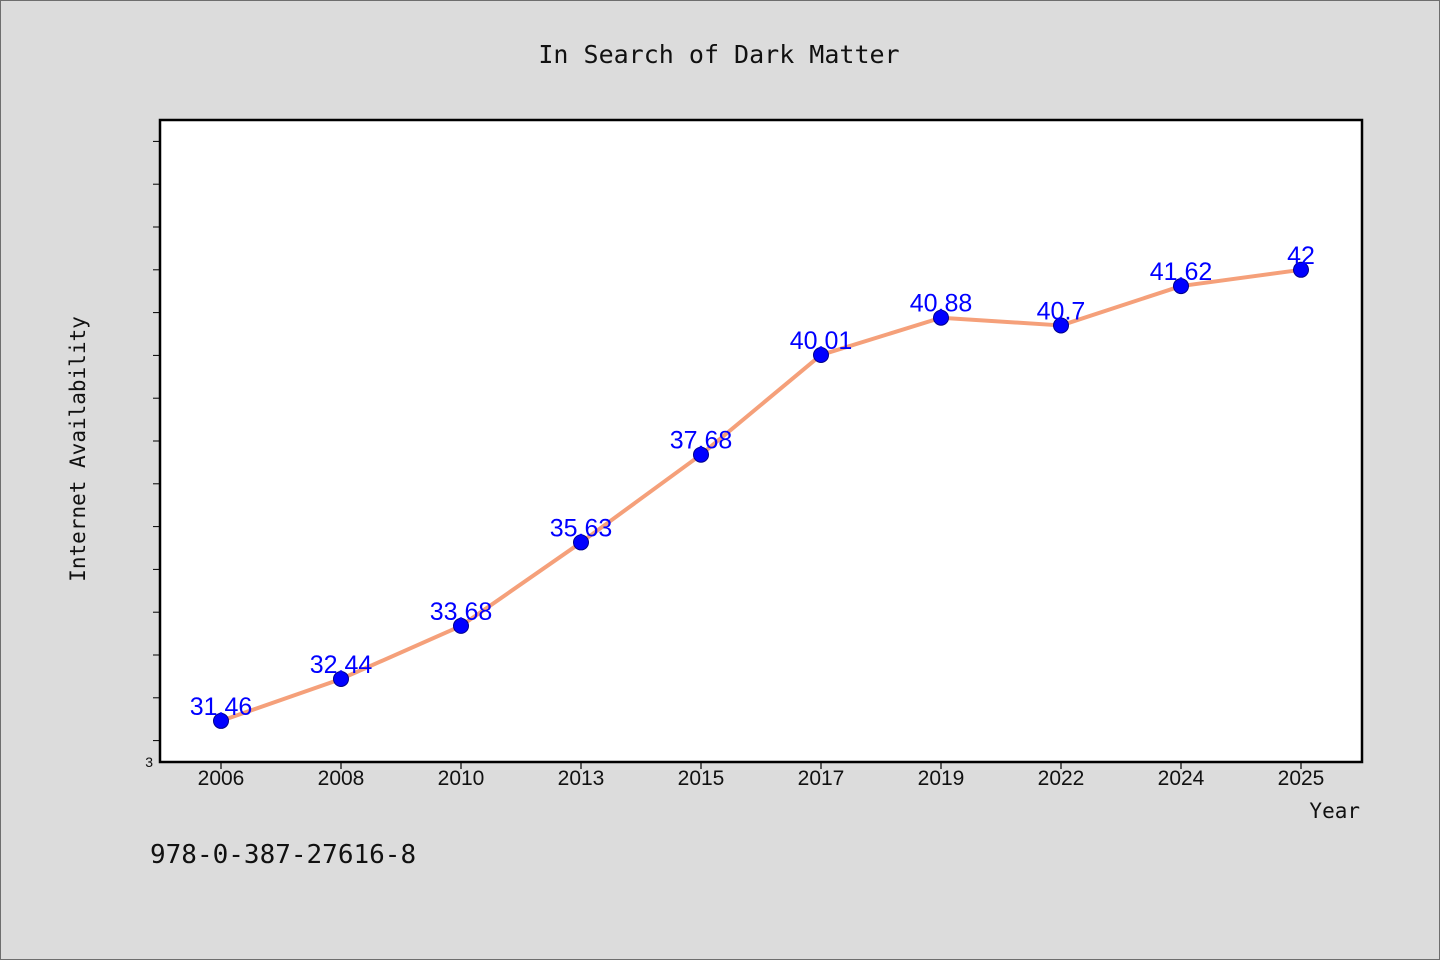 The image size is (1440, 960). I want to click on y-axis-label: Internet Availability, so click(78, 449).